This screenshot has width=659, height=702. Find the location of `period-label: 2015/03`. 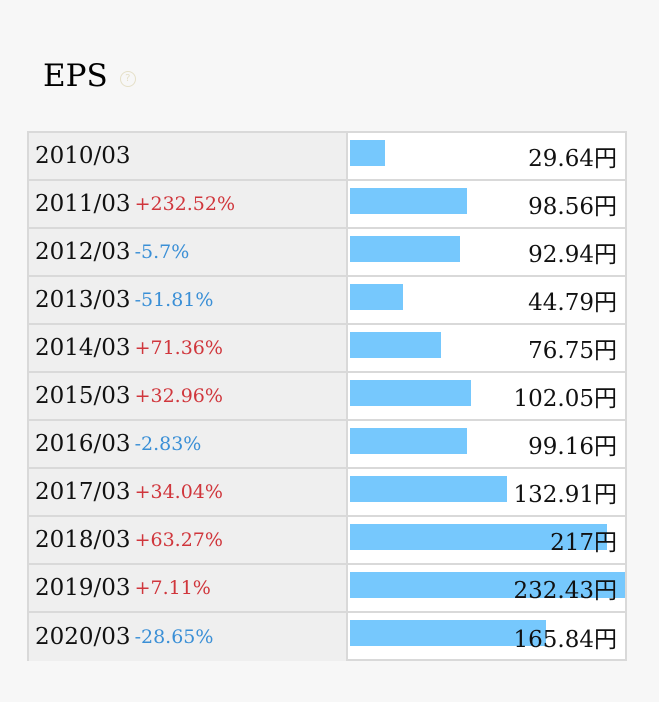

period-label: 2015/03 is located at coordinates (83, 396).